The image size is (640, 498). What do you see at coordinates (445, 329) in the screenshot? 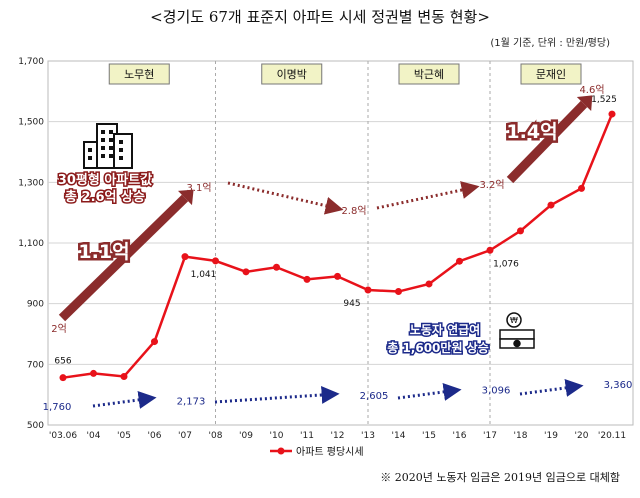
I see `annot-wage-line1: 노동자 연급여` at bounding box center [445, 329].